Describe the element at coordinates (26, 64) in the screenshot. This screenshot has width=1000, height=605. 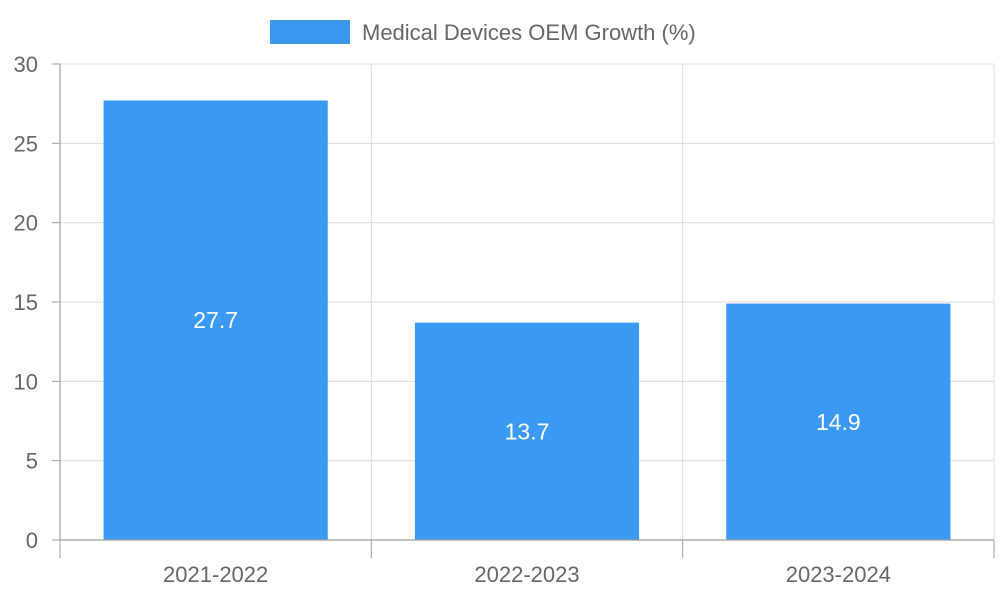
I see `y-tick-label: 30` at that location.